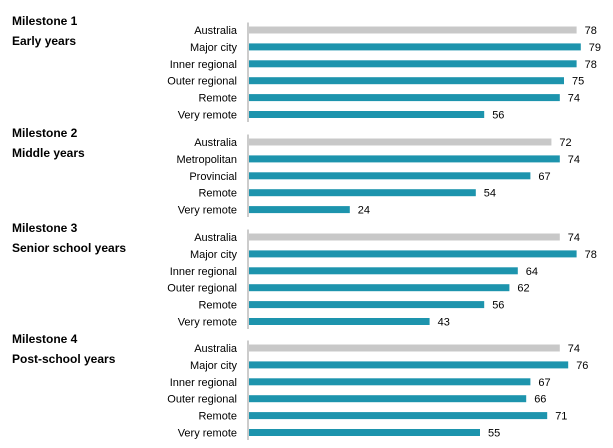 The image size is (613, 448). I want to click on group-title-line2: Middle years, so click(48, 153).